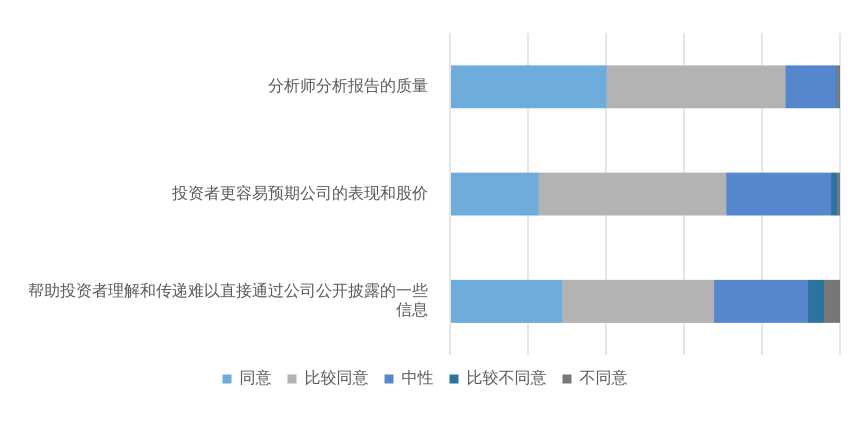 The image size is (866, 427). I want to click on legend-label: 中性, so click(418, 378).